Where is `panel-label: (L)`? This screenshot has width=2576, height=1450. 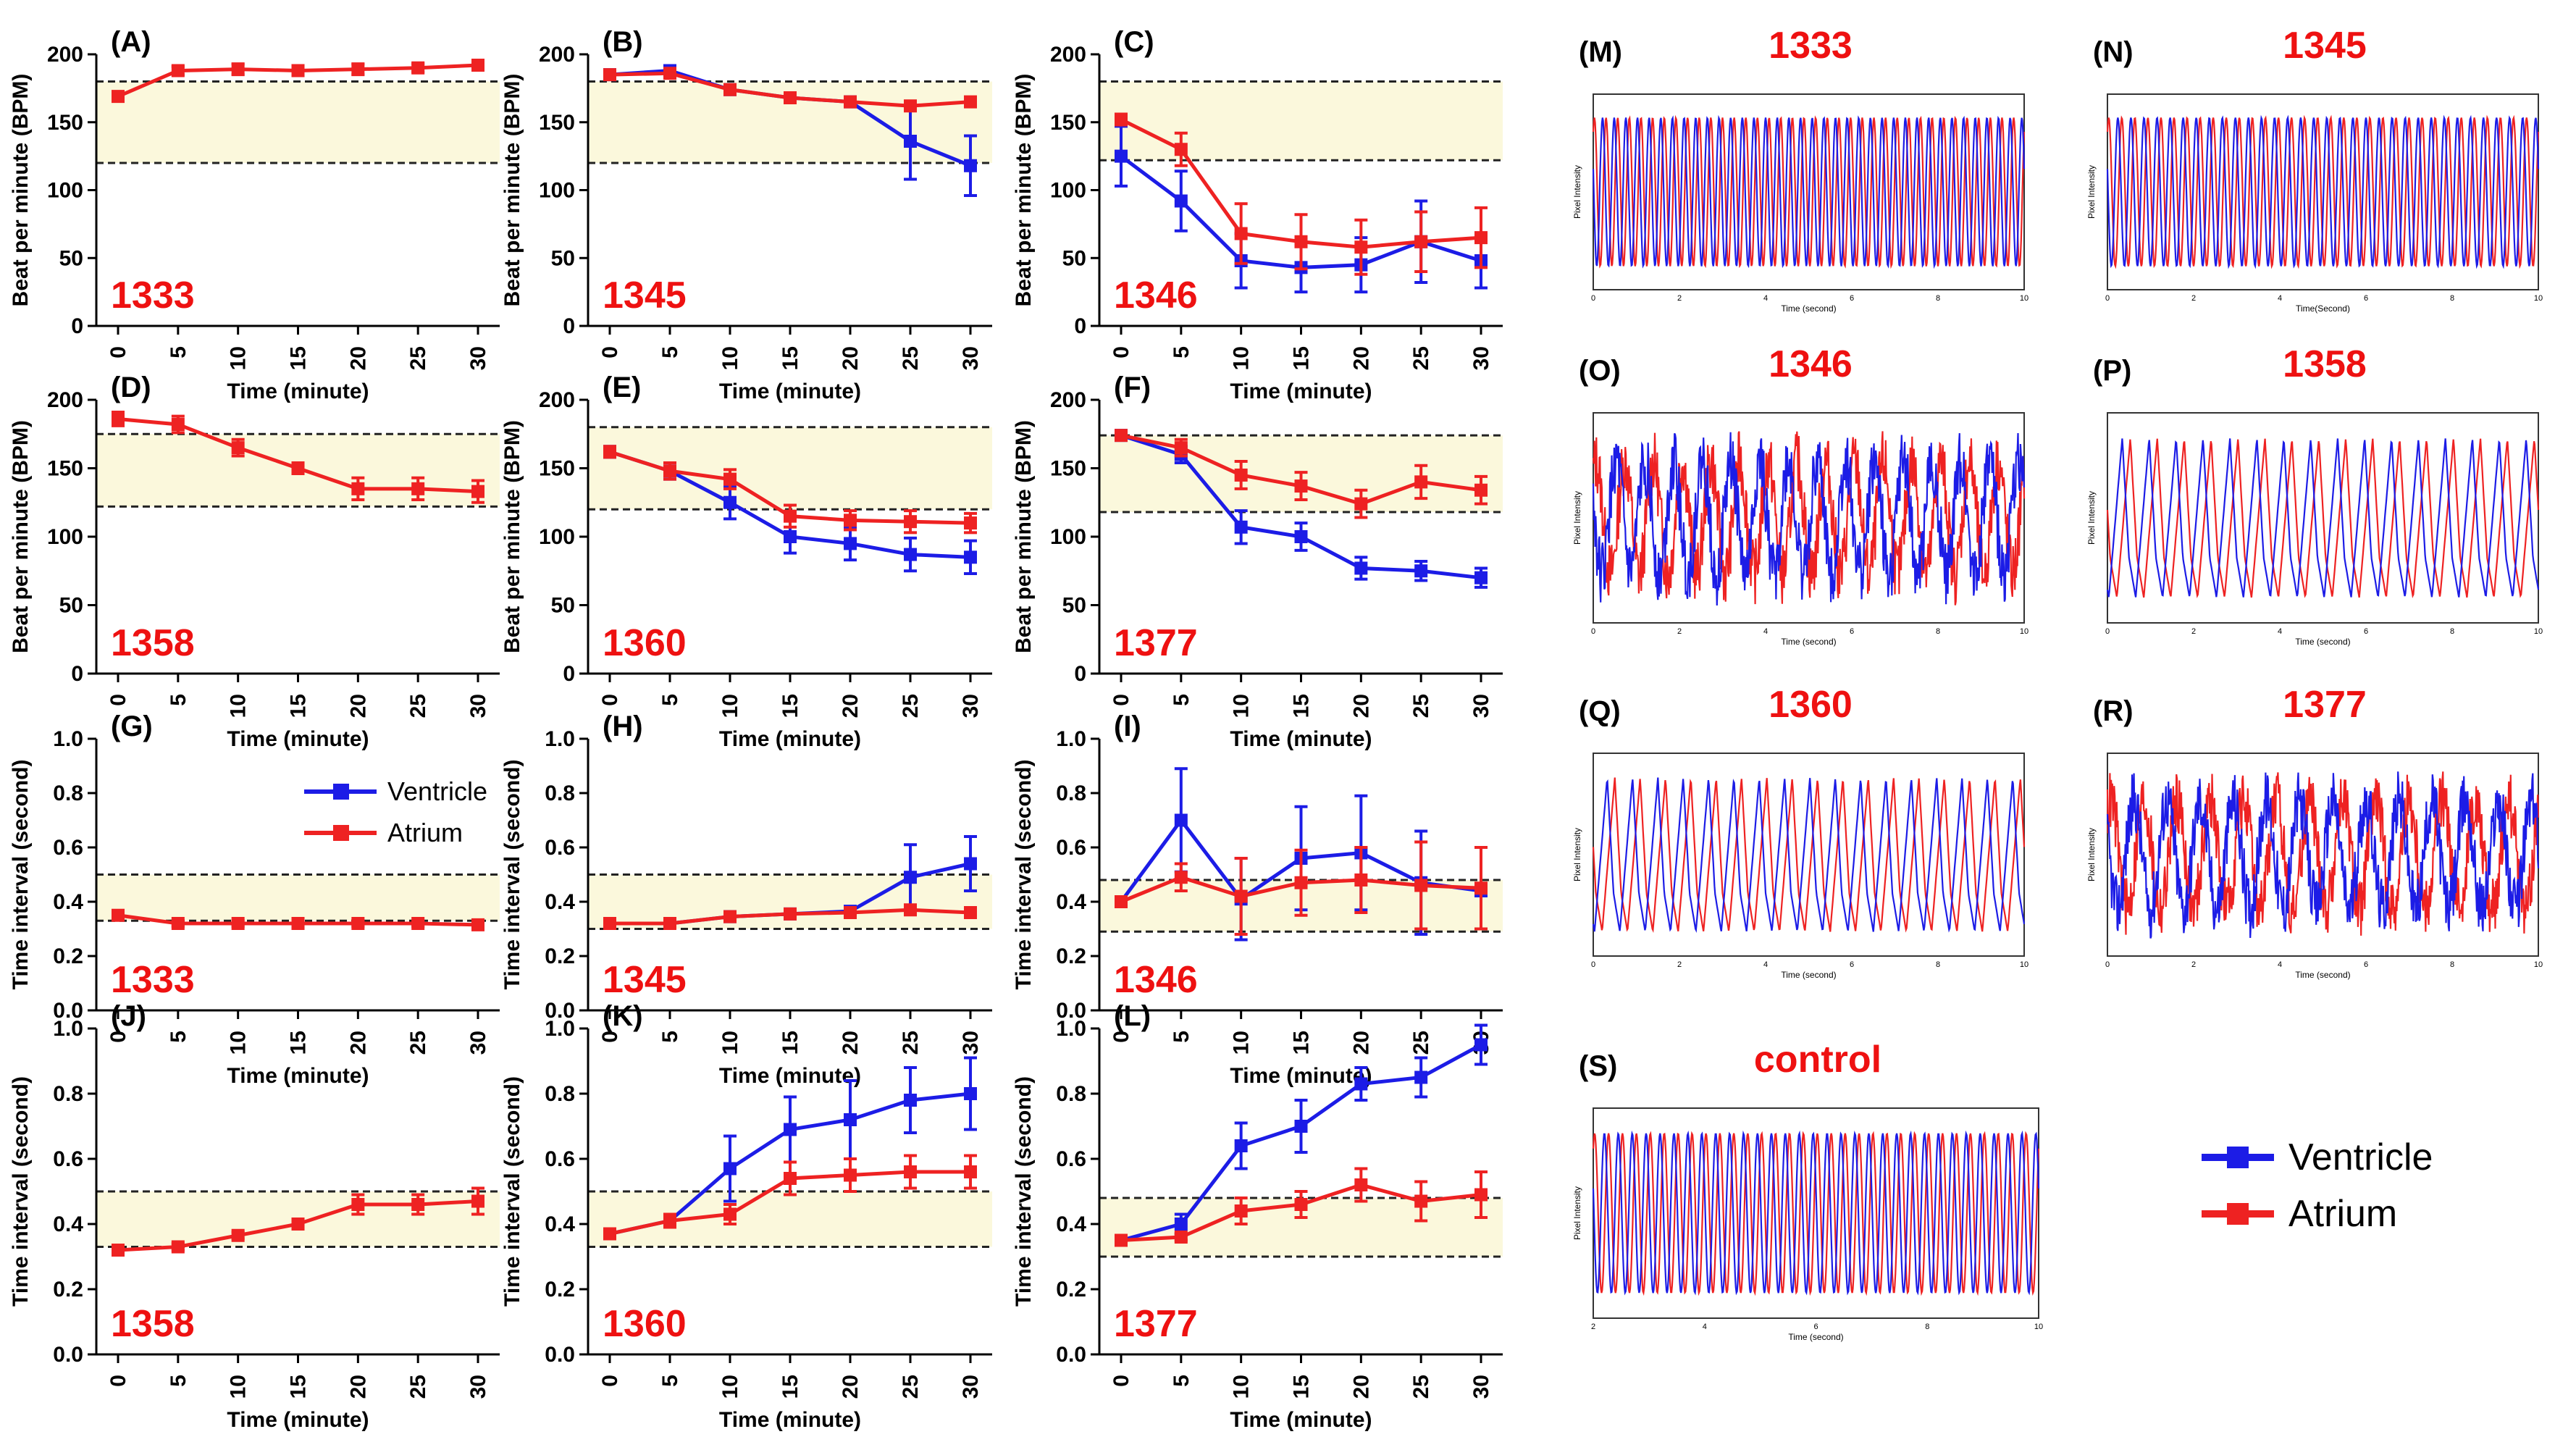 panel-label: (L) is located at coordinates (1132, 1016).